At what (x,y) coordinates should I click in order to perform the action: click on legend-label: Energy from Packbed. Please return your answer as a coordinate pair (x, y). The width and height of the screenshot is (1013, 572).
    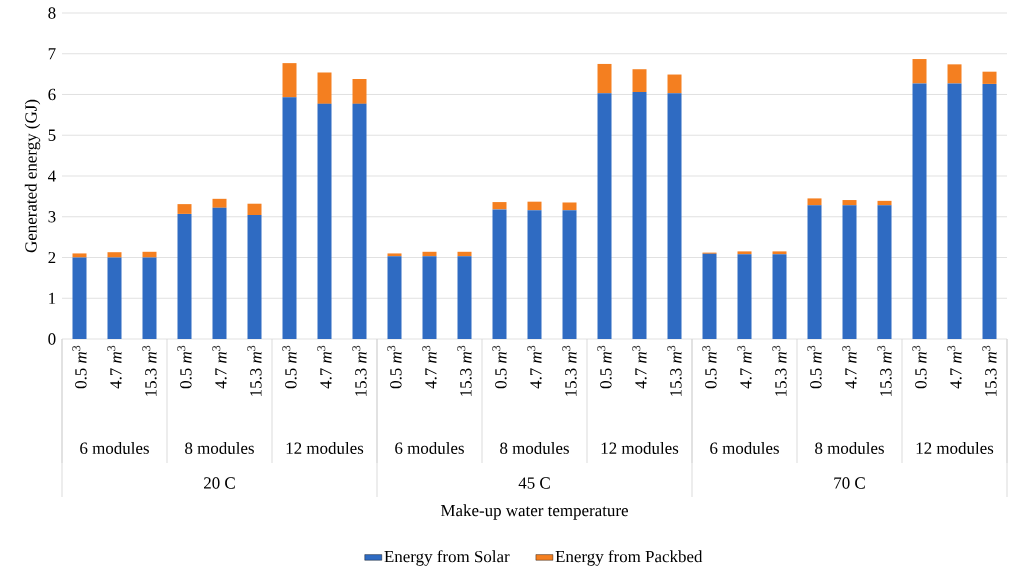
    Looking at the image, I should click on (629, 558).